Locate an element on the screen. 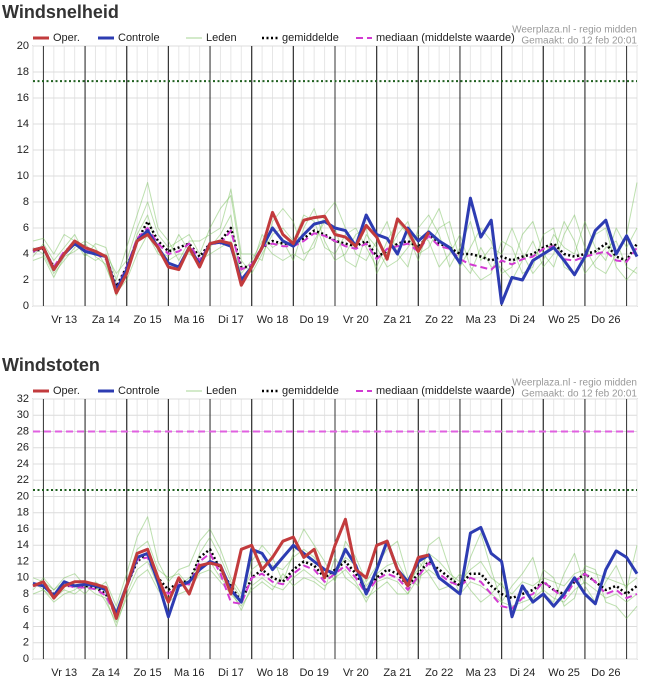 The image size is (649, 686). y-tick-label: 24 is located at coordinates (23, 464).